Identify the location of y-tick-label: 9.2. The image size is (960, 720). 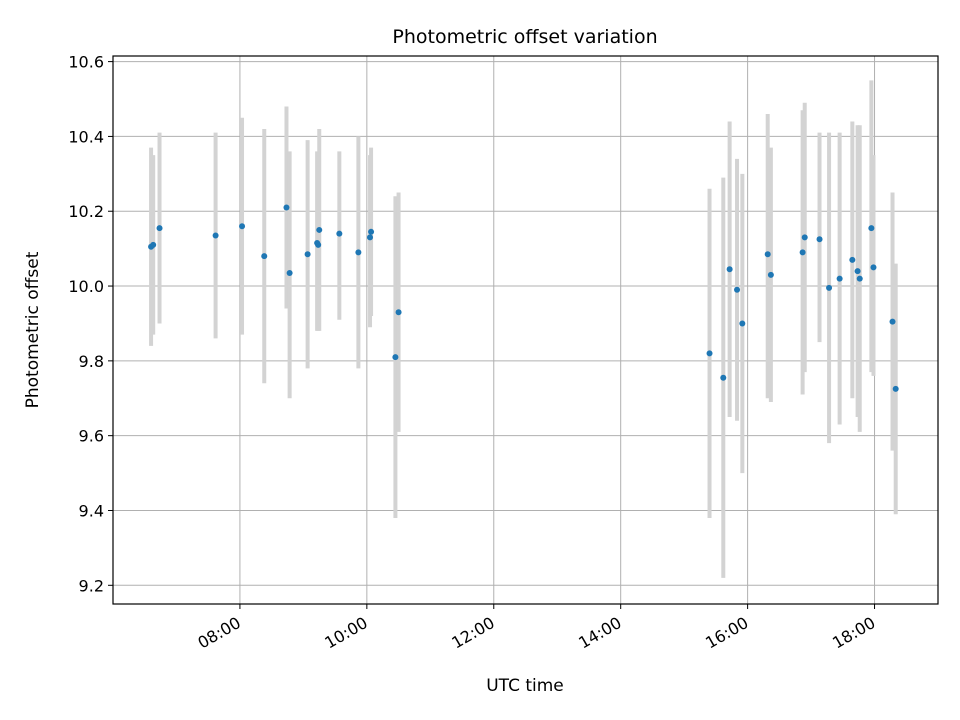
(91, 585).